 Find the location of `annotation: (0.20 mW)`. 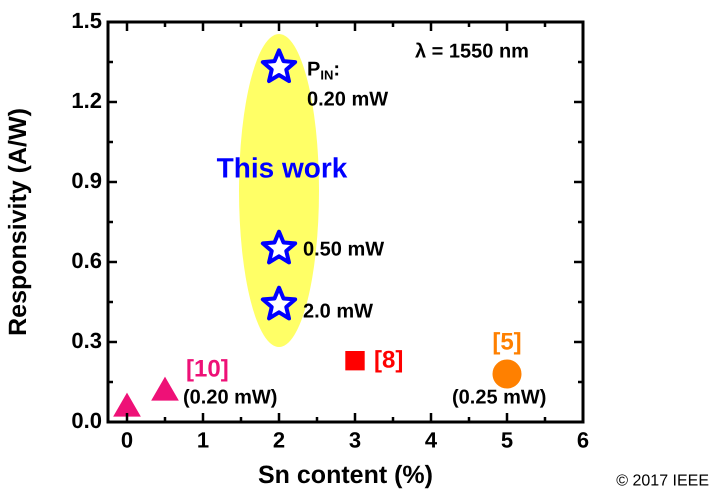

annotation: (0.20 mW) is located at coordinates (230, 397).